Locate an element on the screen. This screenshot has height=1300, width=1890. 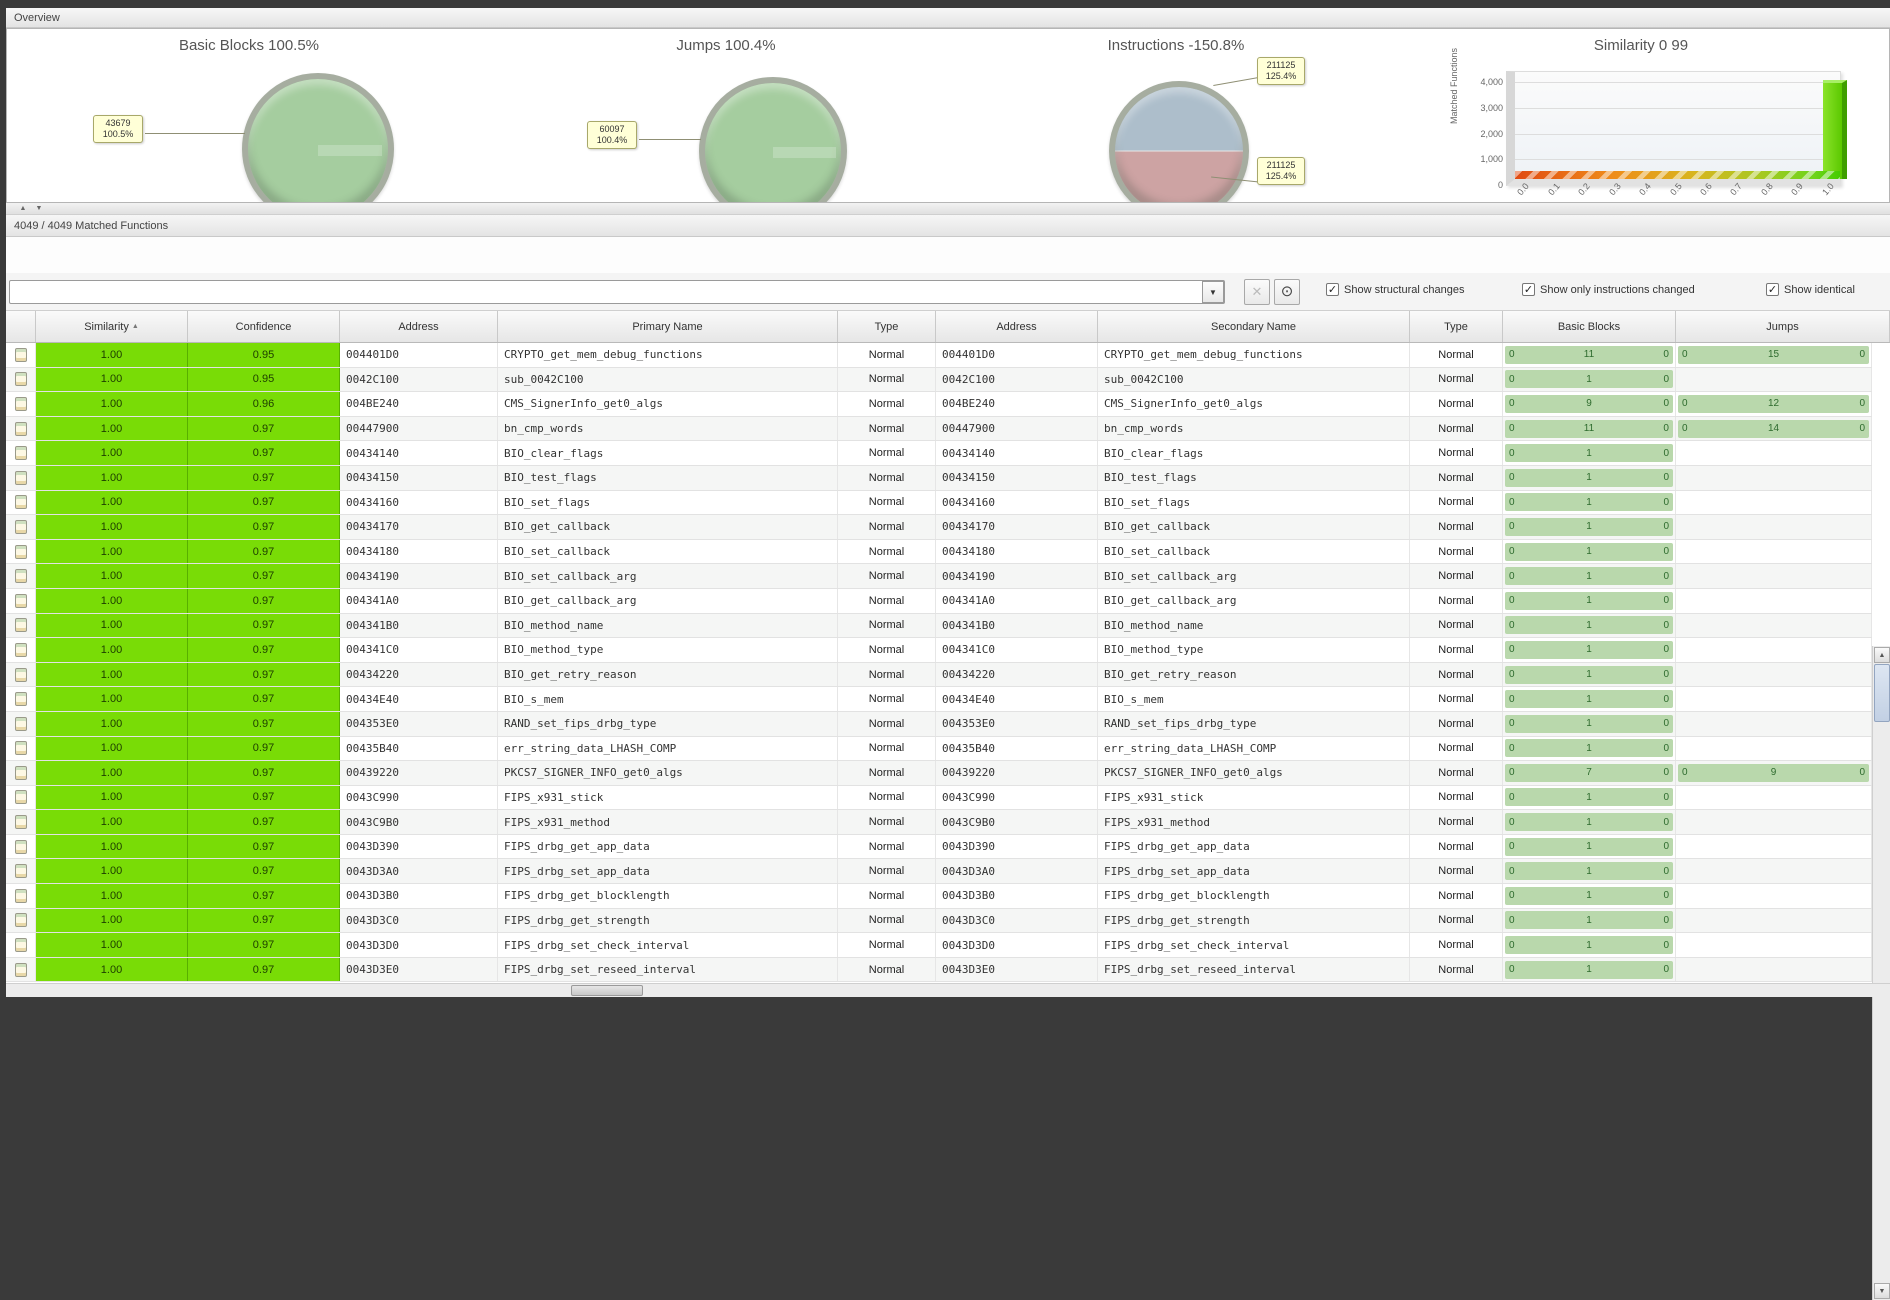
secondary-name-cell: CRYPTO_get_mem_debug_functions is located at coordinates (1254, 355).